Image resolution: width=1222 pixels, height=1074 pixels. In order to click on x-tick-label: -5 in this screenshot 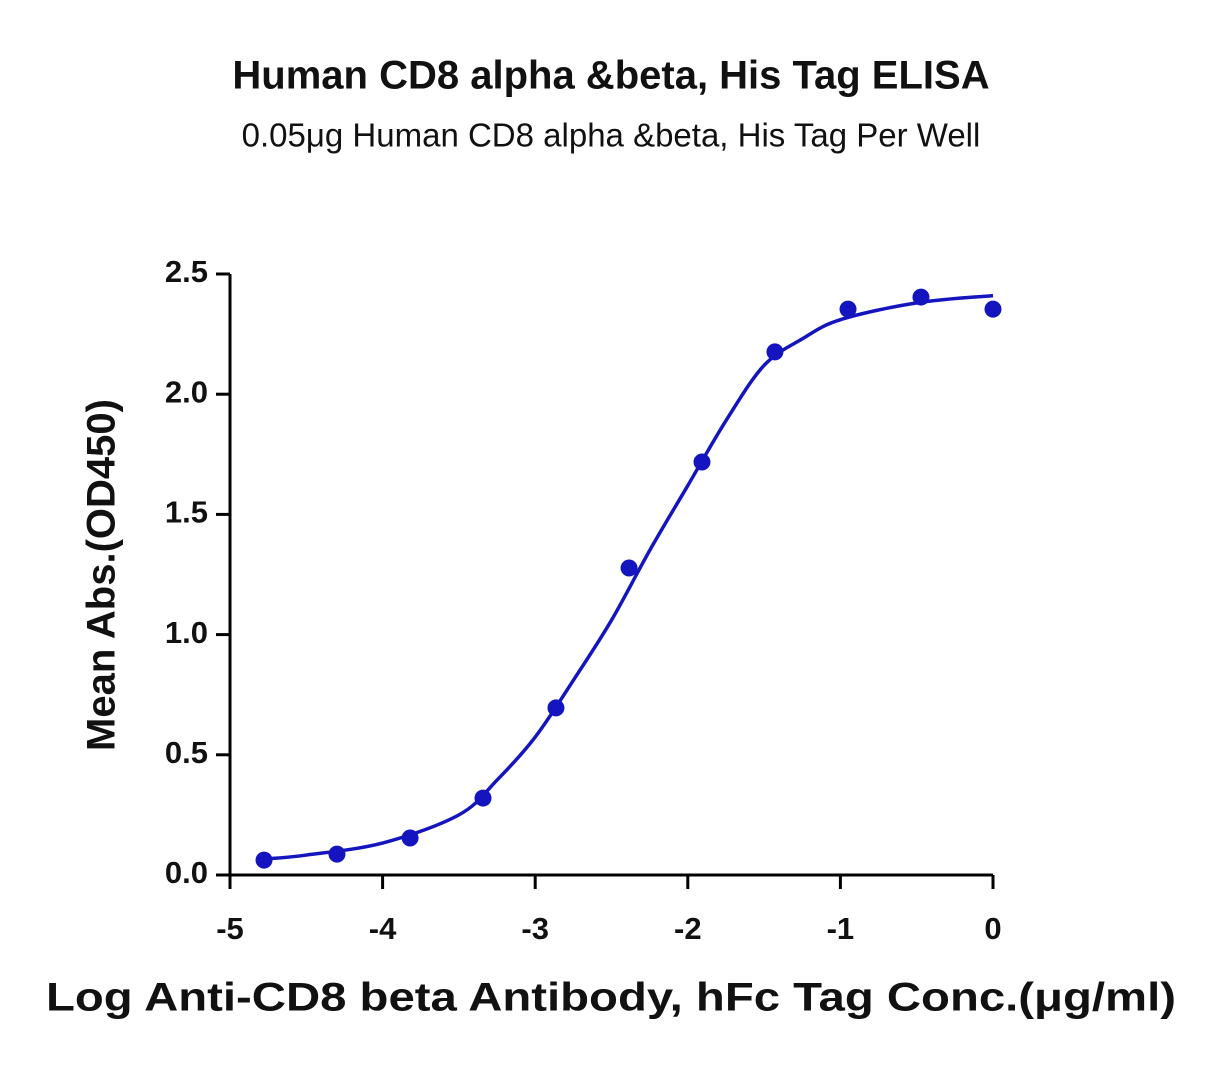, I will do `click(230, 928)`.